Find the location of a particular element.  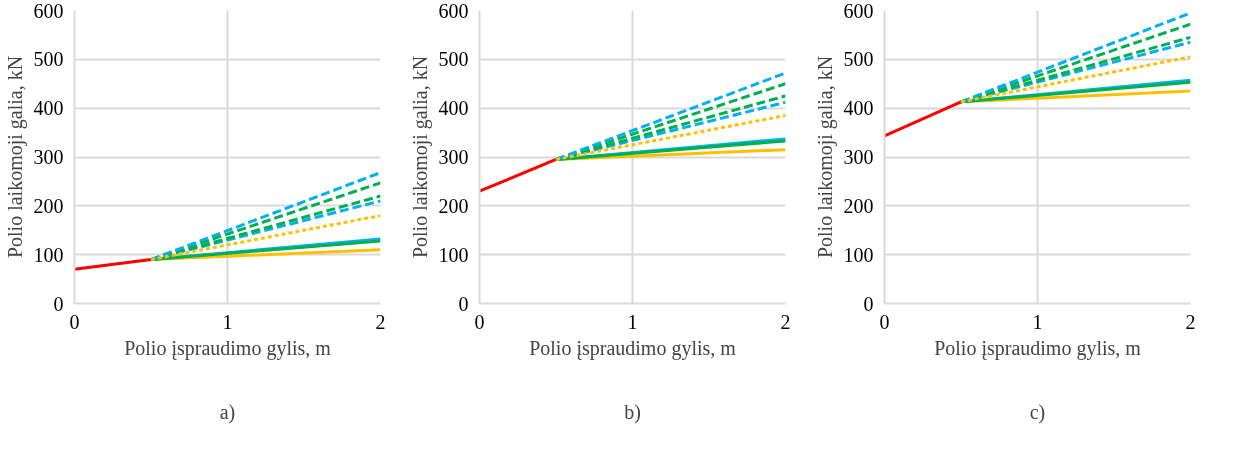

text: a) is located at coordinates (227, 412).